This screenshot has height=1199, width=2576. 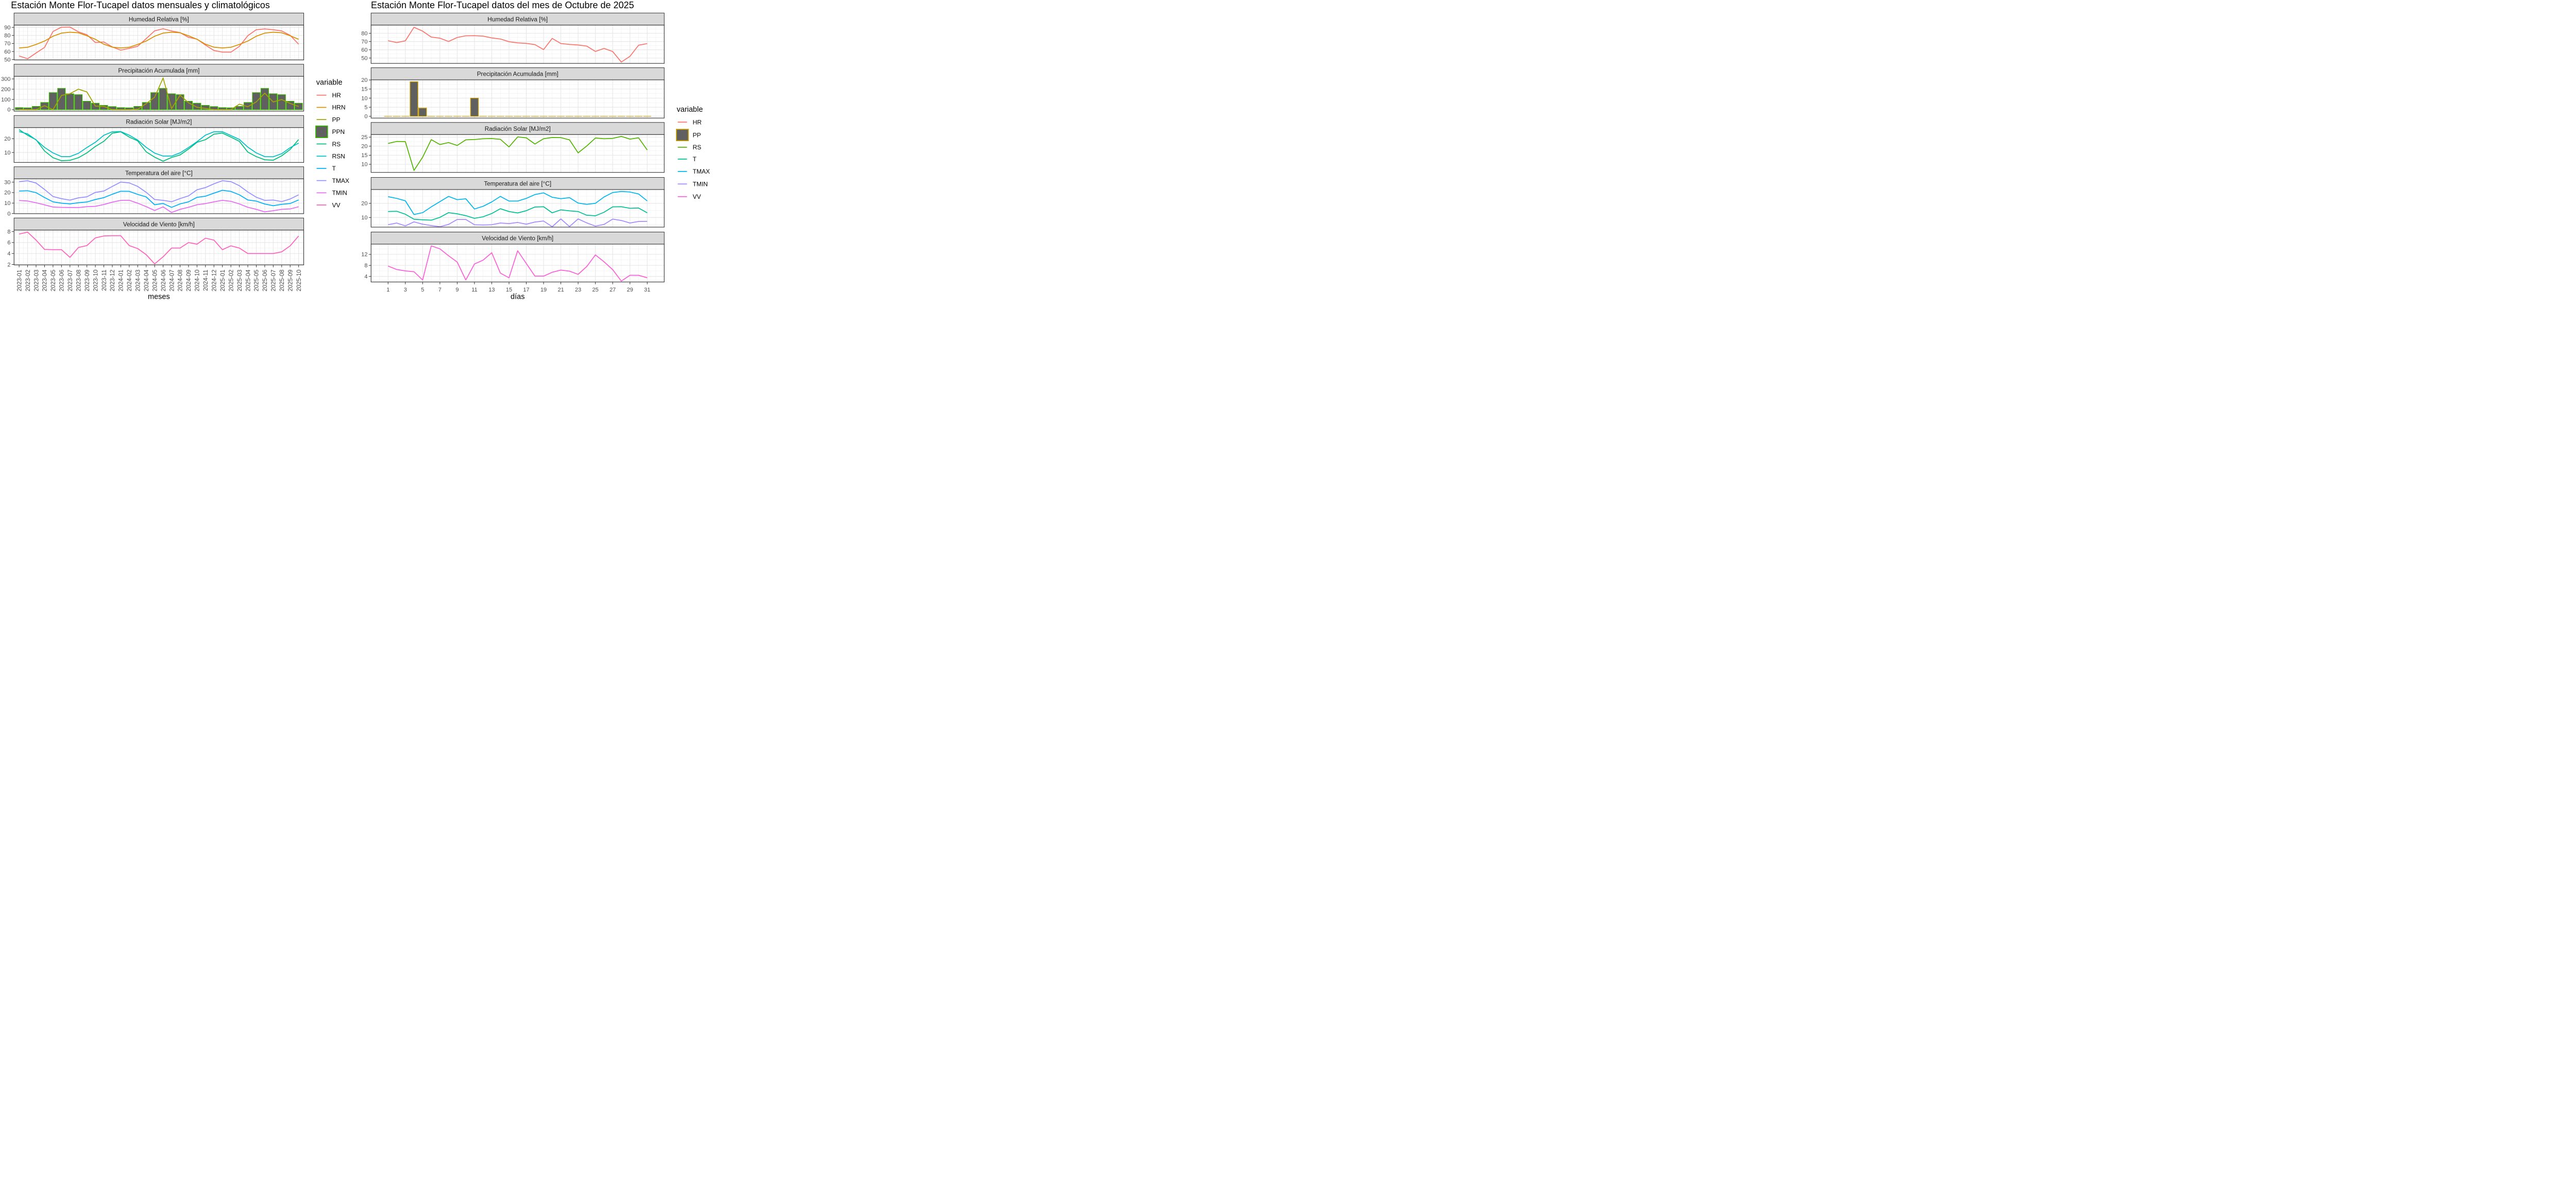 What do you see at coordinates (339, 107) in the screenshot?
I see `svg-text: HRN` at bounding box center [339, 107].